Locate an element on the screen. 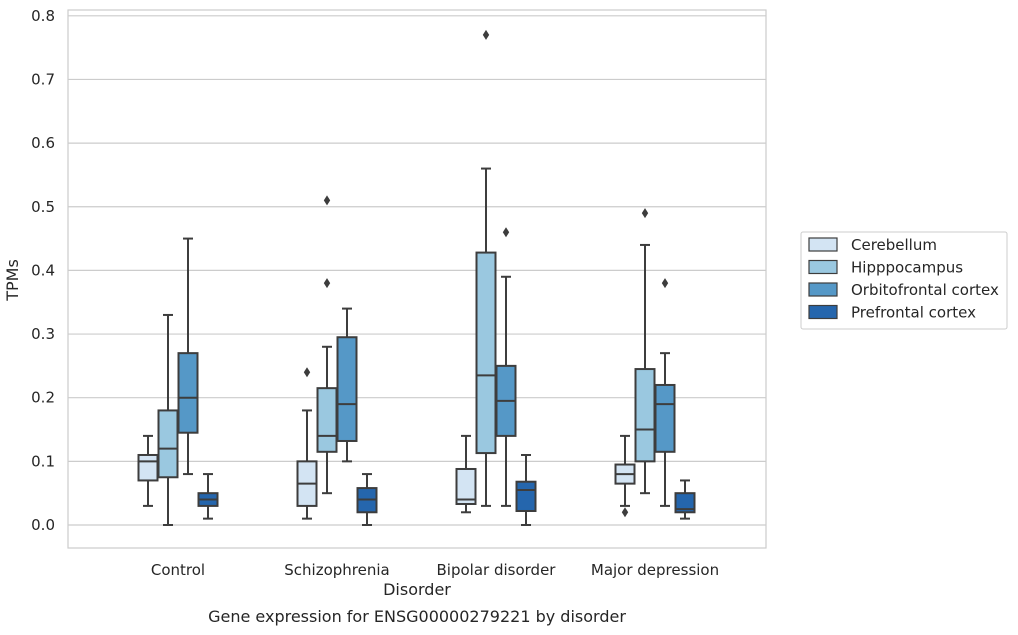  y-tick-label: 0.4 is located at coordinates (43, 270).